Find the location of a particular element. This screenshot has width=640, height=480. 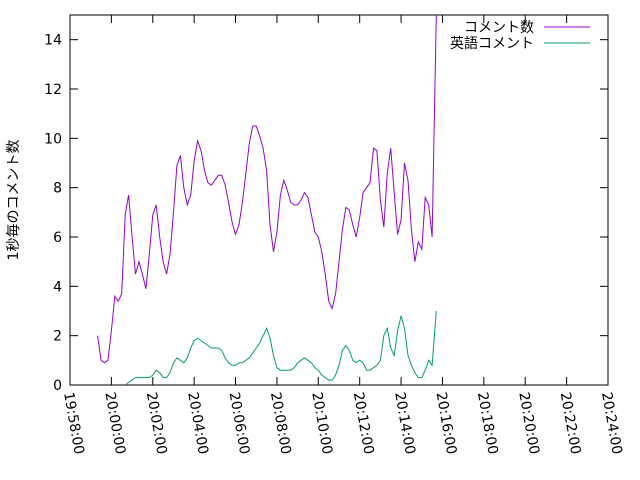

x-tick-label: 20:14:00 is located at coordinates (404, 423).